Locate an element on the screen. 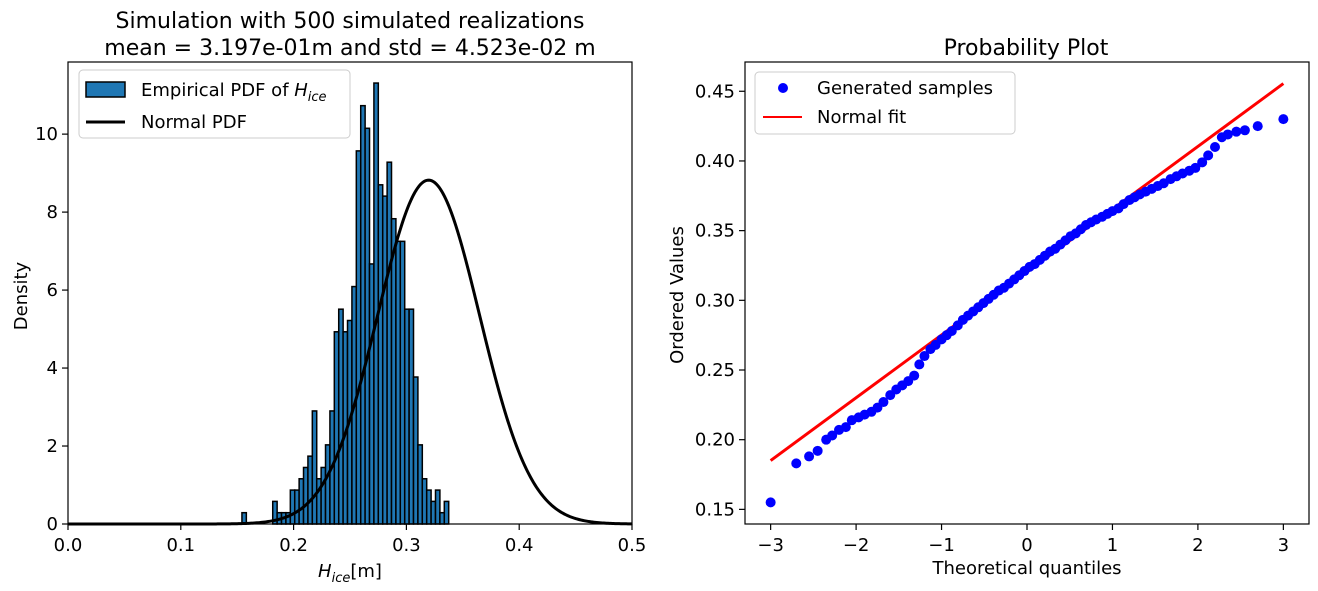  legend-marker-generated-samples is located at coordinates (783, 88).